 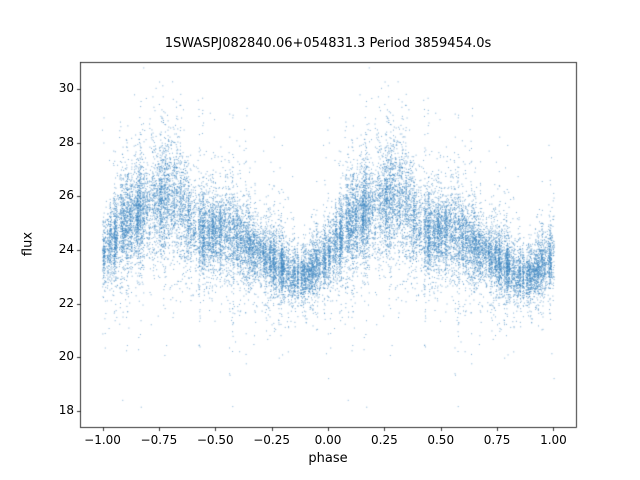 I want to click on y-tick-label: 22, so click(x=66, y=302).